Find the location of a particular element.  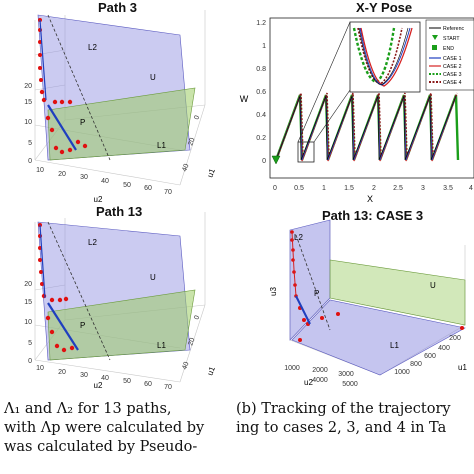

x-tick: 1.5 is located at coordinates (349, 188).